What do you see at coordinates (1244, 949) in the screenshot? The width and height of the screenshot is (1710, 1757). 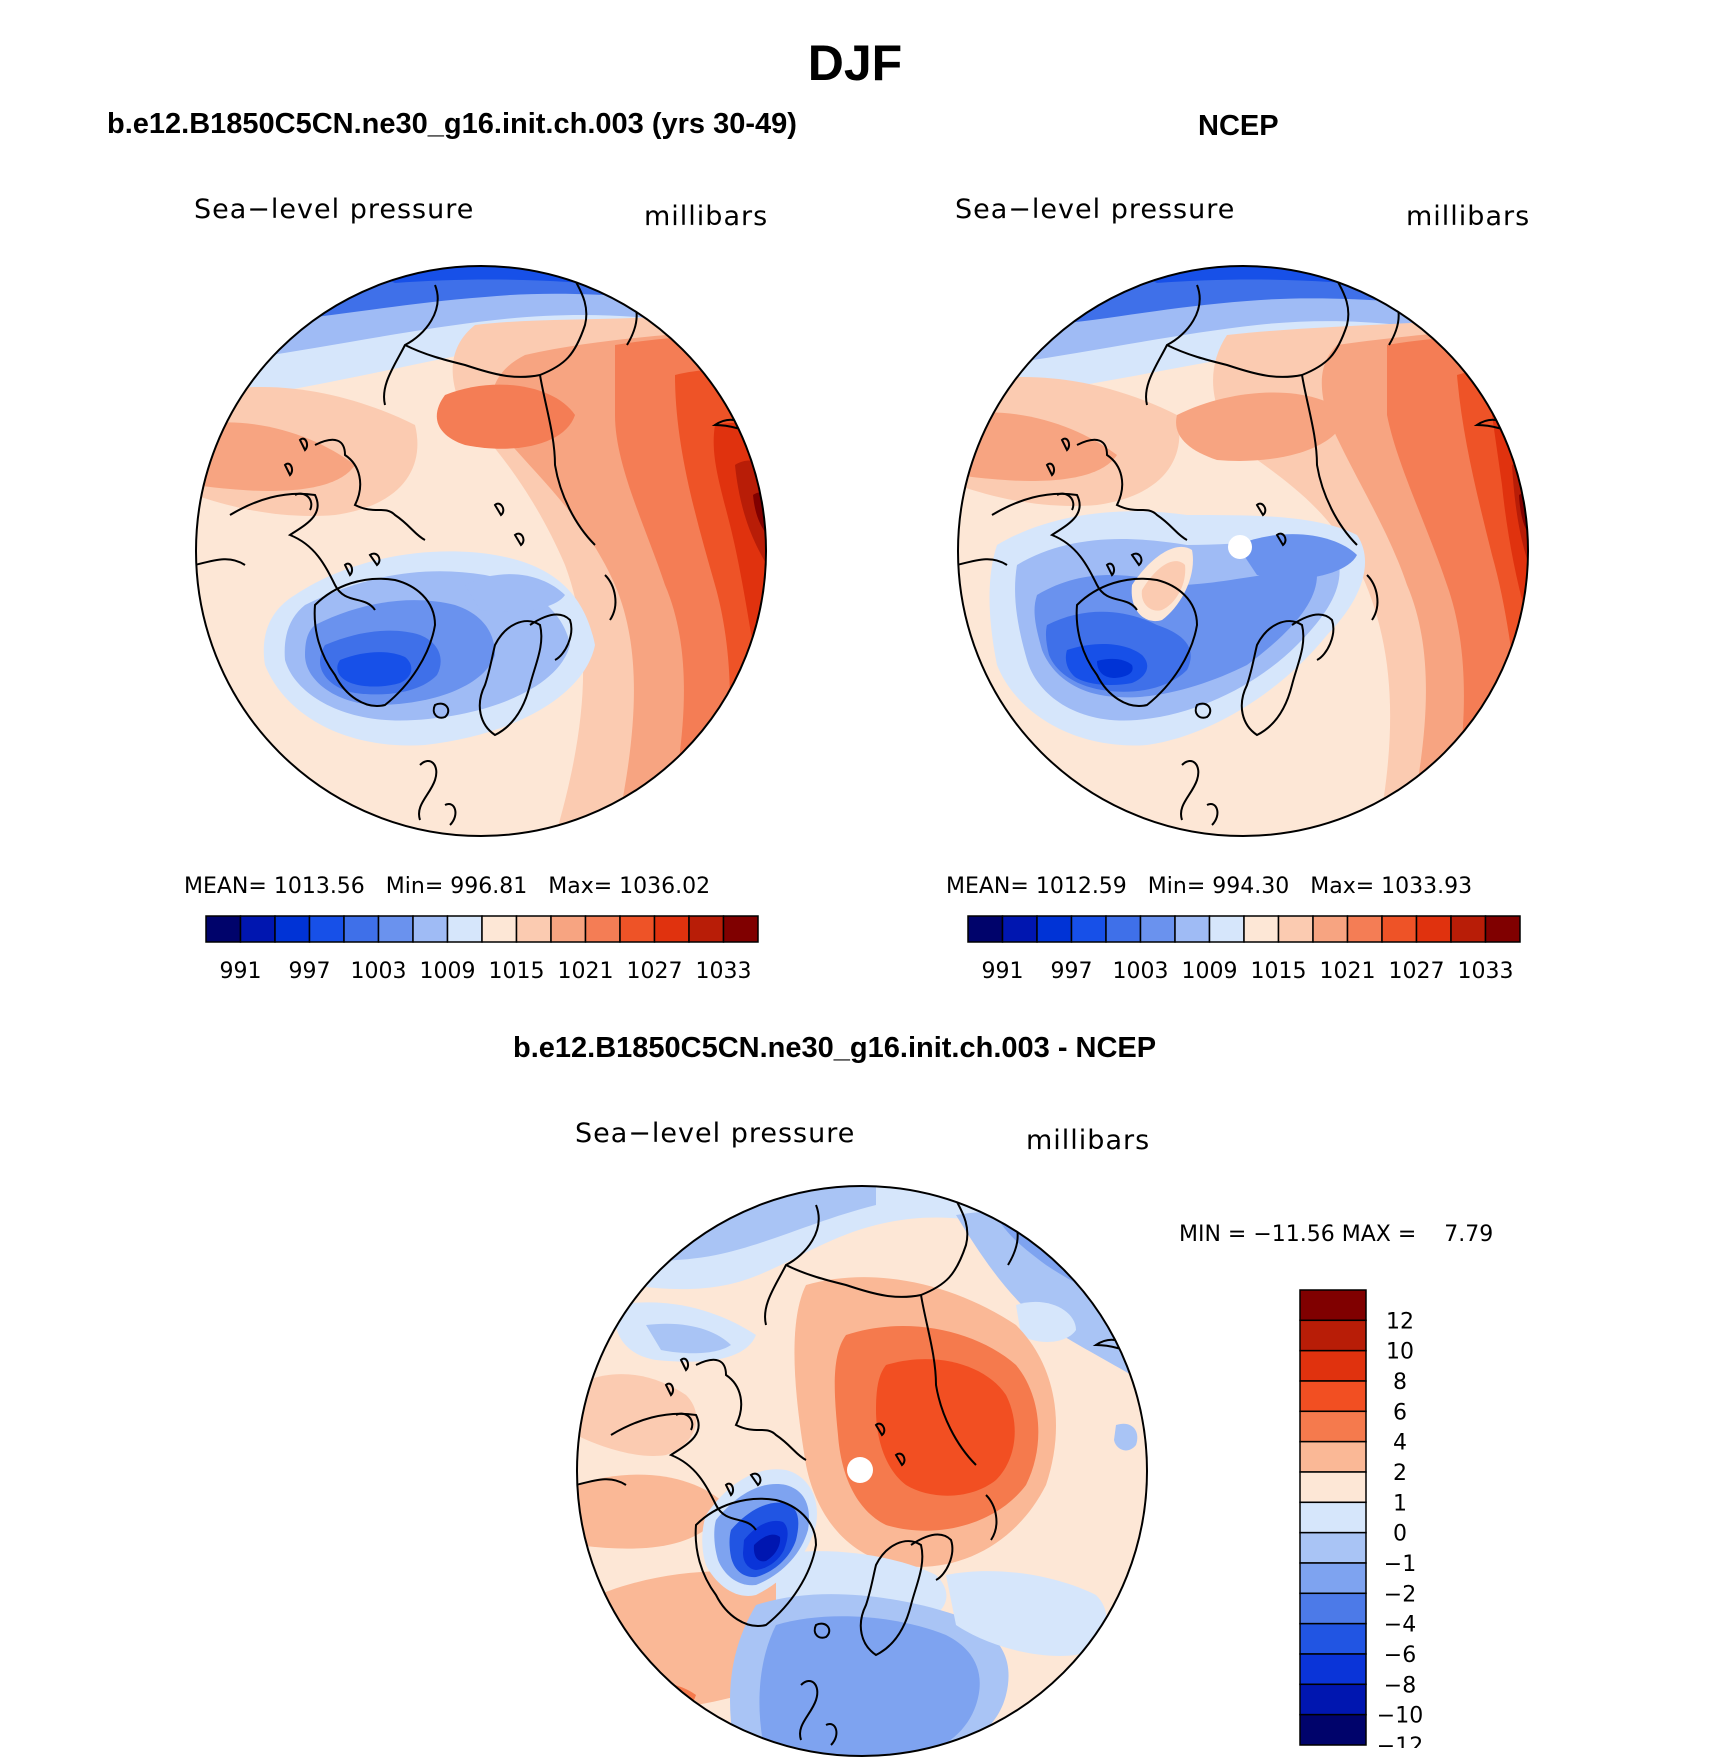 I see `colorbar-ncep: 991 997 1003 1009 1015 1021 1027 1033` at bounding box center [1244, 949].